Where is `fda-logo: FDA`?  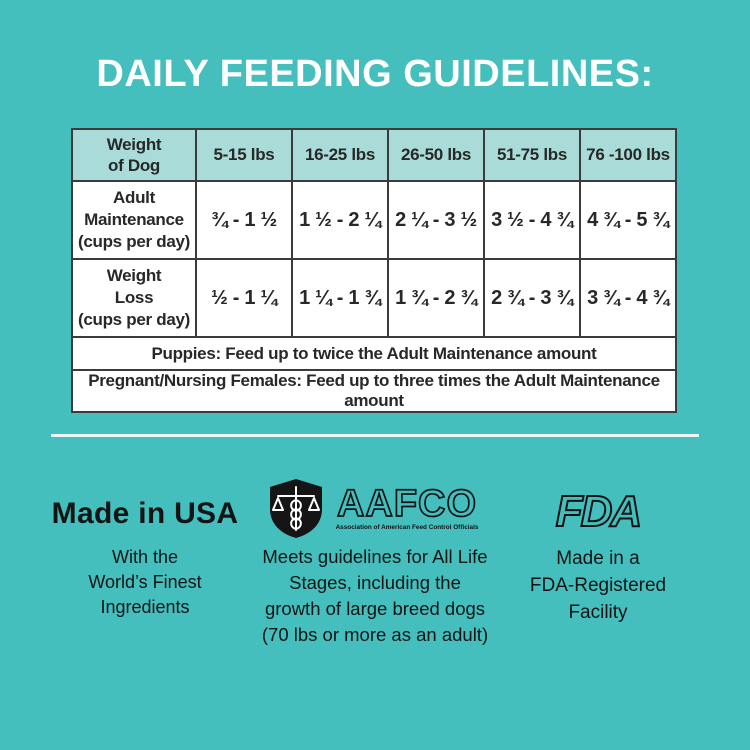
fda-logo: FDA is located at coordinates (599, 511).